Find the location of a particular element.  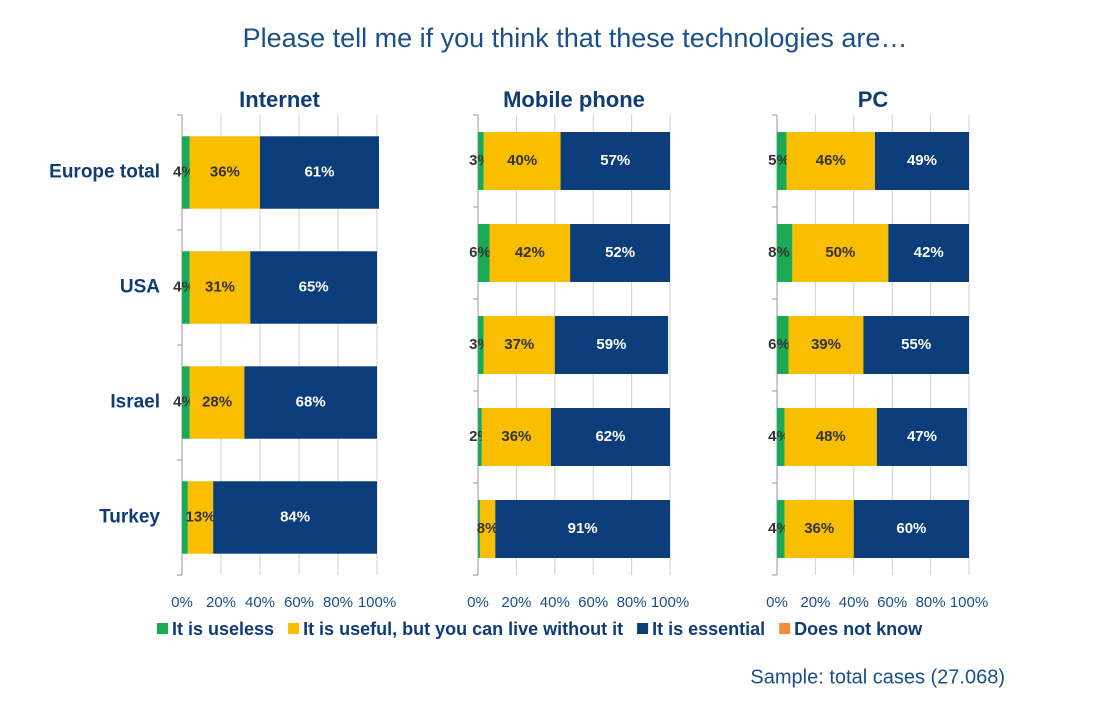

value-label: 13% is located at coordinates (201, 516).